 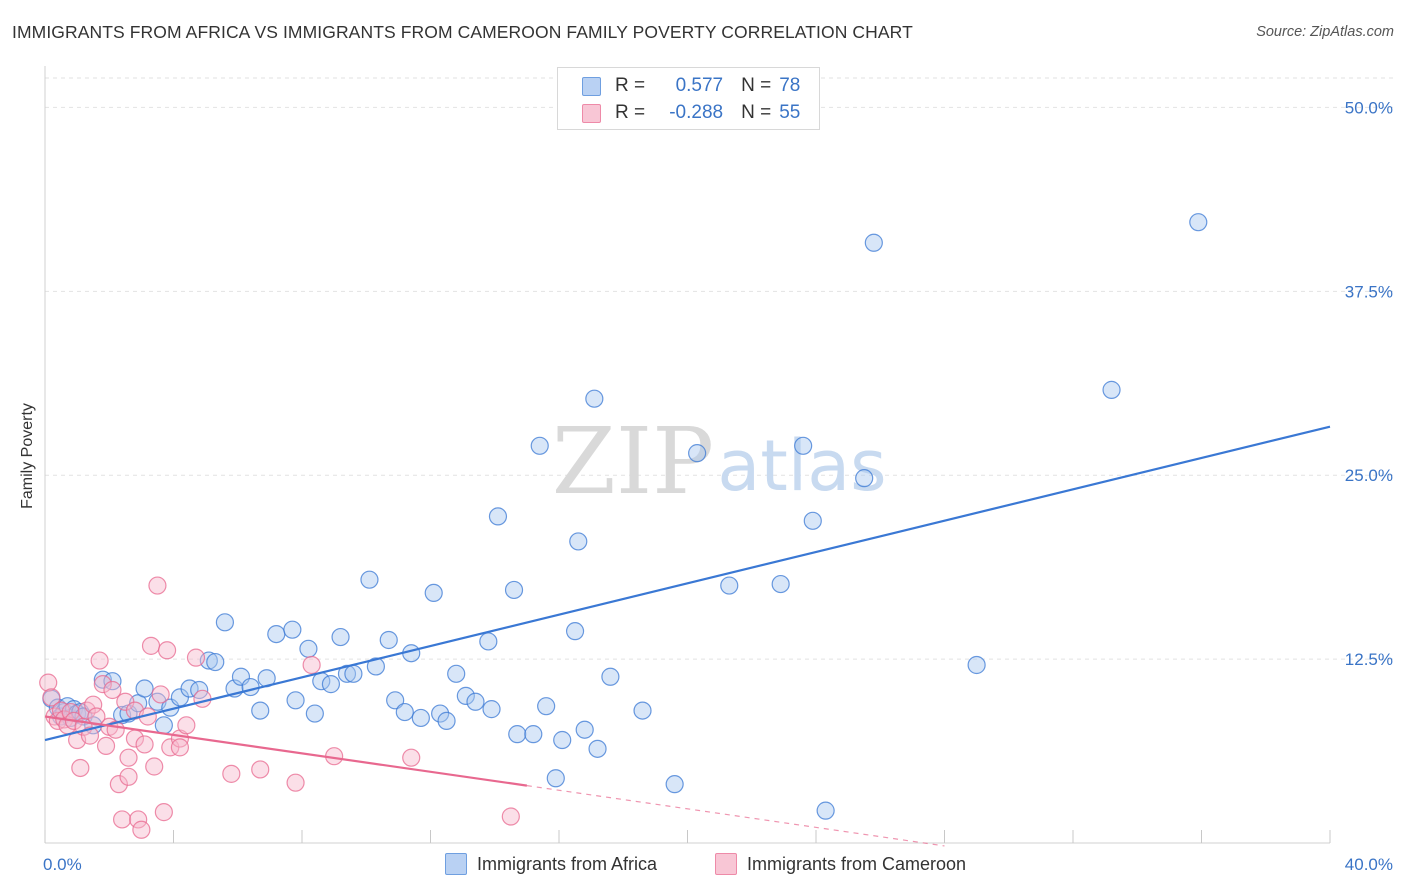 I want to click on legend-row-cameroon: R = -0.288 N = 55, so click(x=691, y=113).